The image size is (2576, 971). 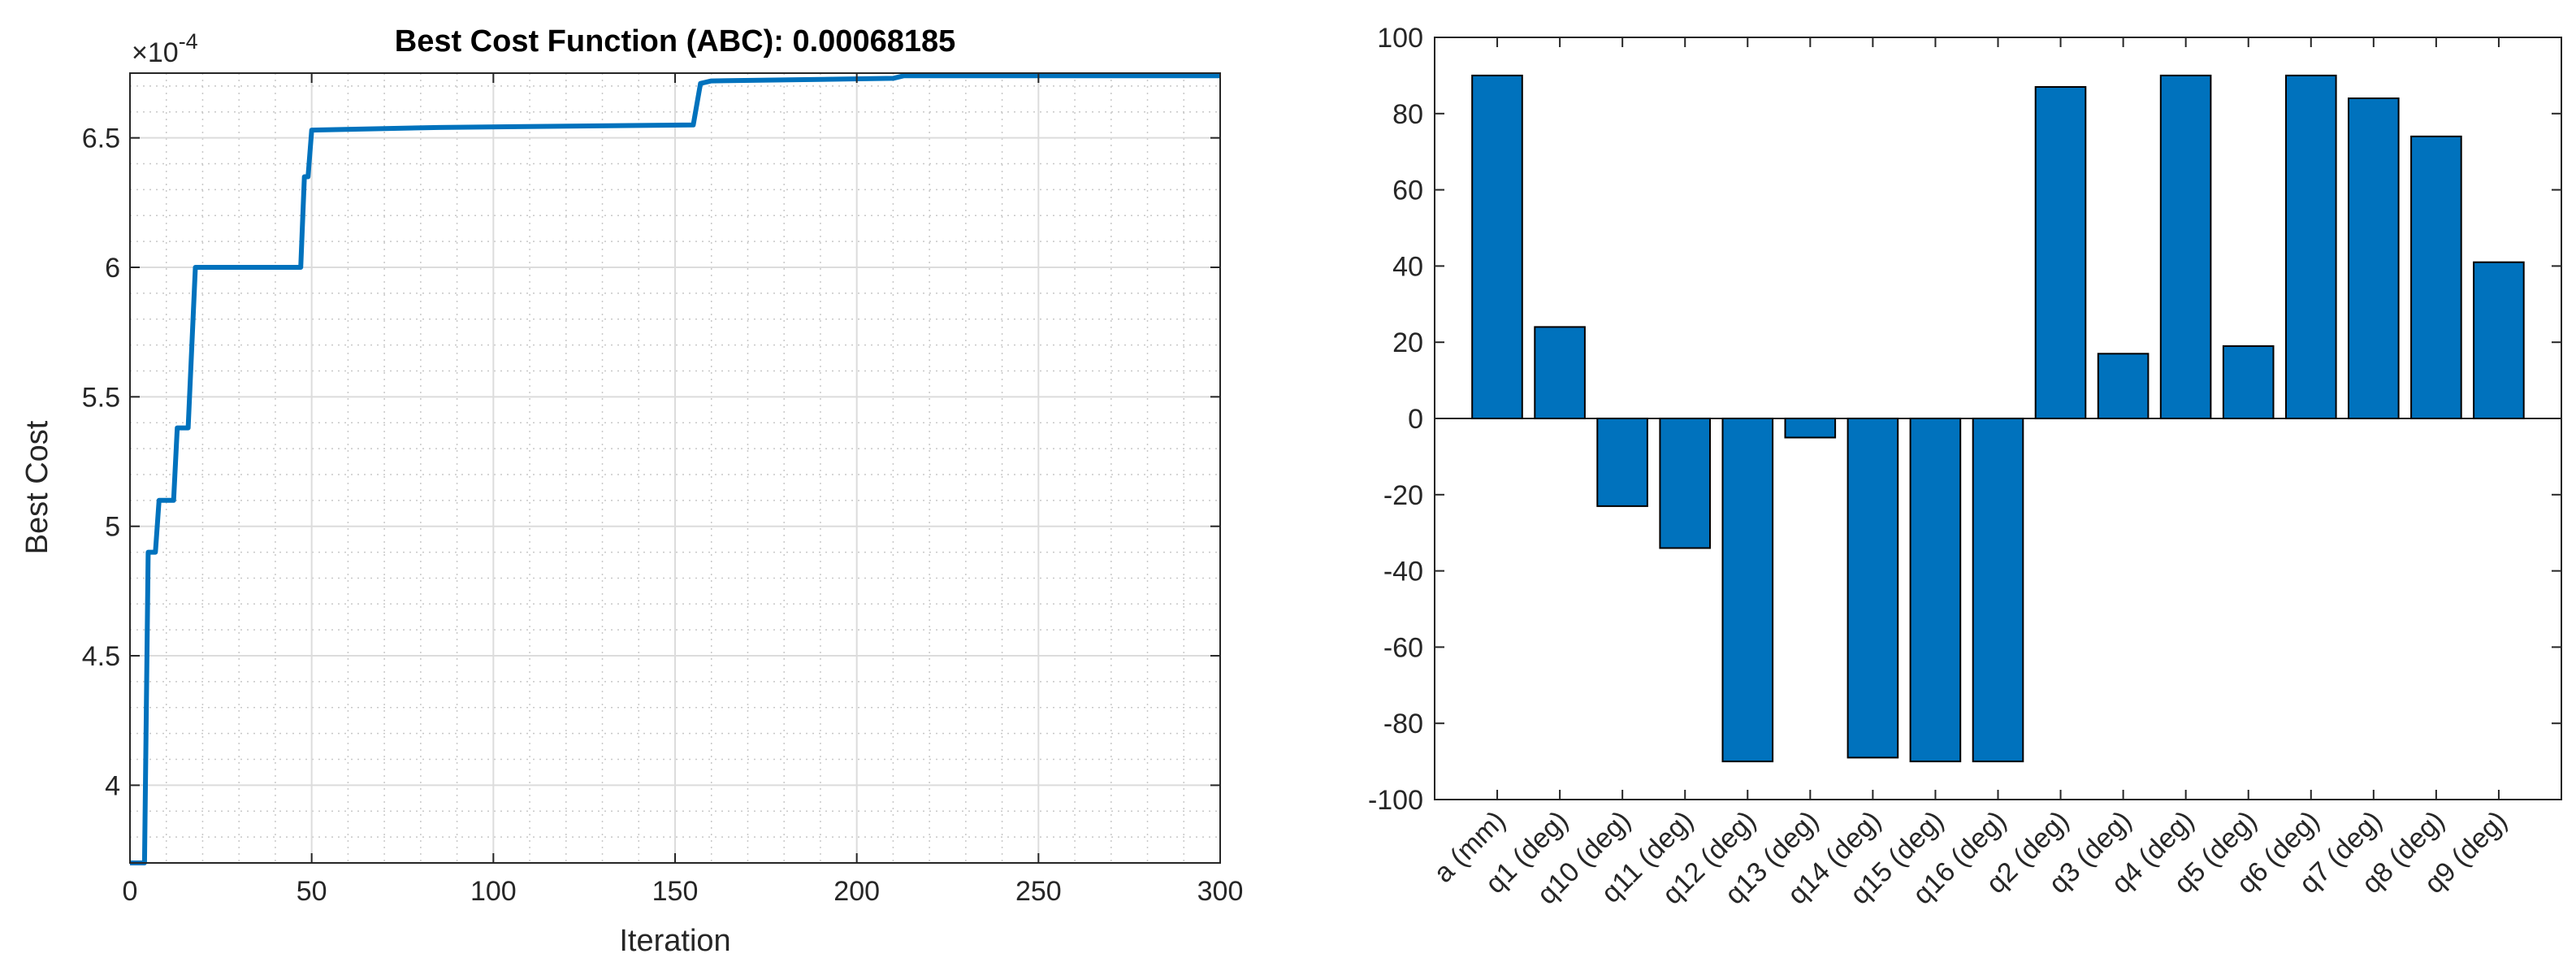 What do you see at coordinates (312, 891) in the screenshot?
I see `x-tick-label: 50` at bounding box center [312, 891].